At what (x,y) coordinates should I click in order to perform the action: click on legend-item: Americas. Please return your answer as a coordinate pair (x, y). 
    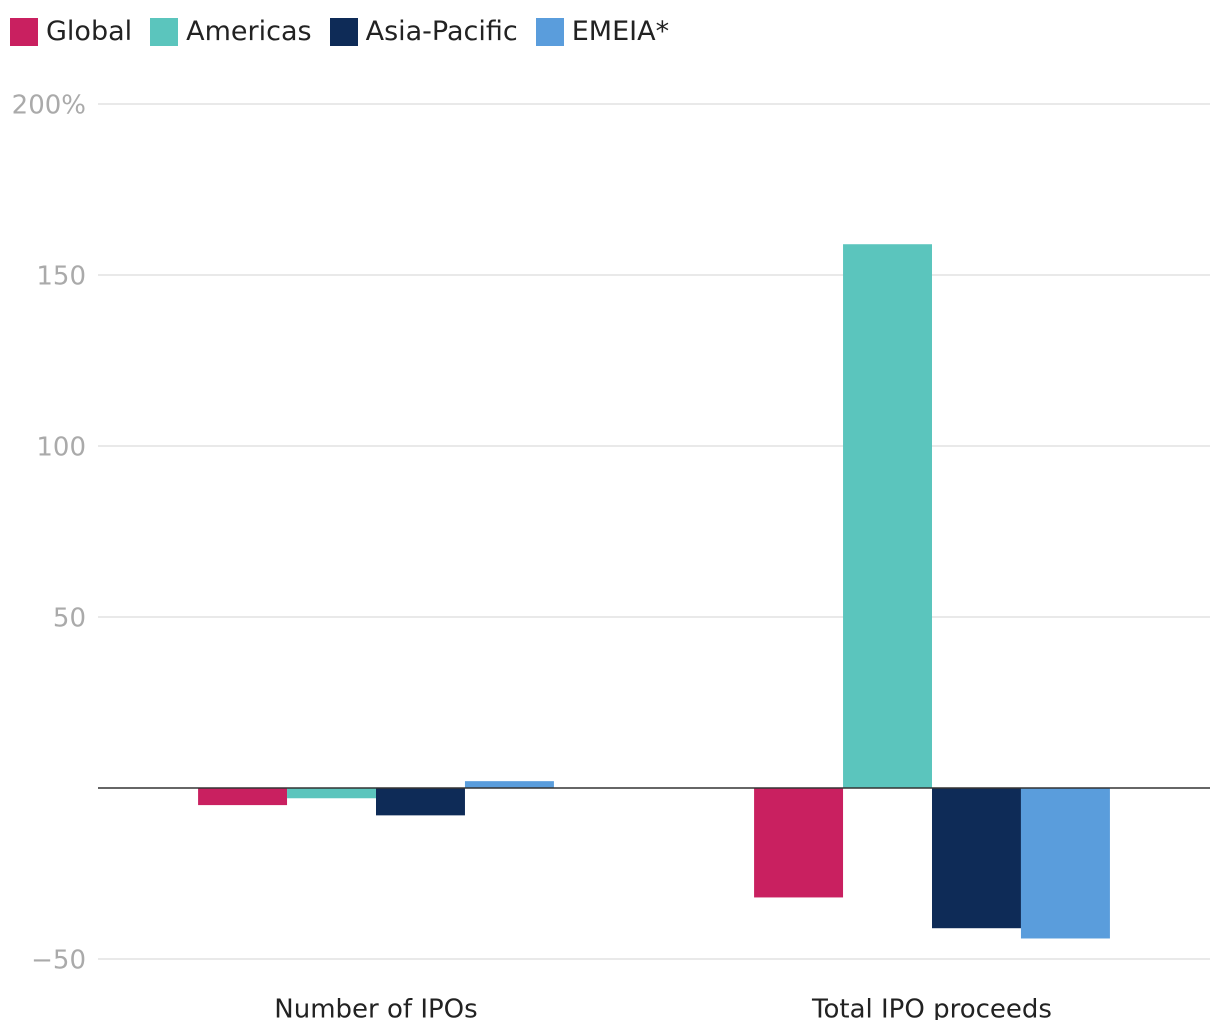
    Looking at the image, I should click on (231, 31).